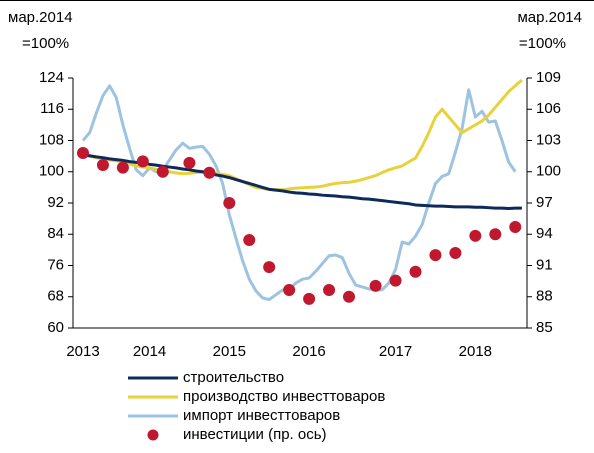  What do you see at coordinates (475, 351) in the screenshot?
I see `x-tick-label: 2018` at bounding box center [475, 351].